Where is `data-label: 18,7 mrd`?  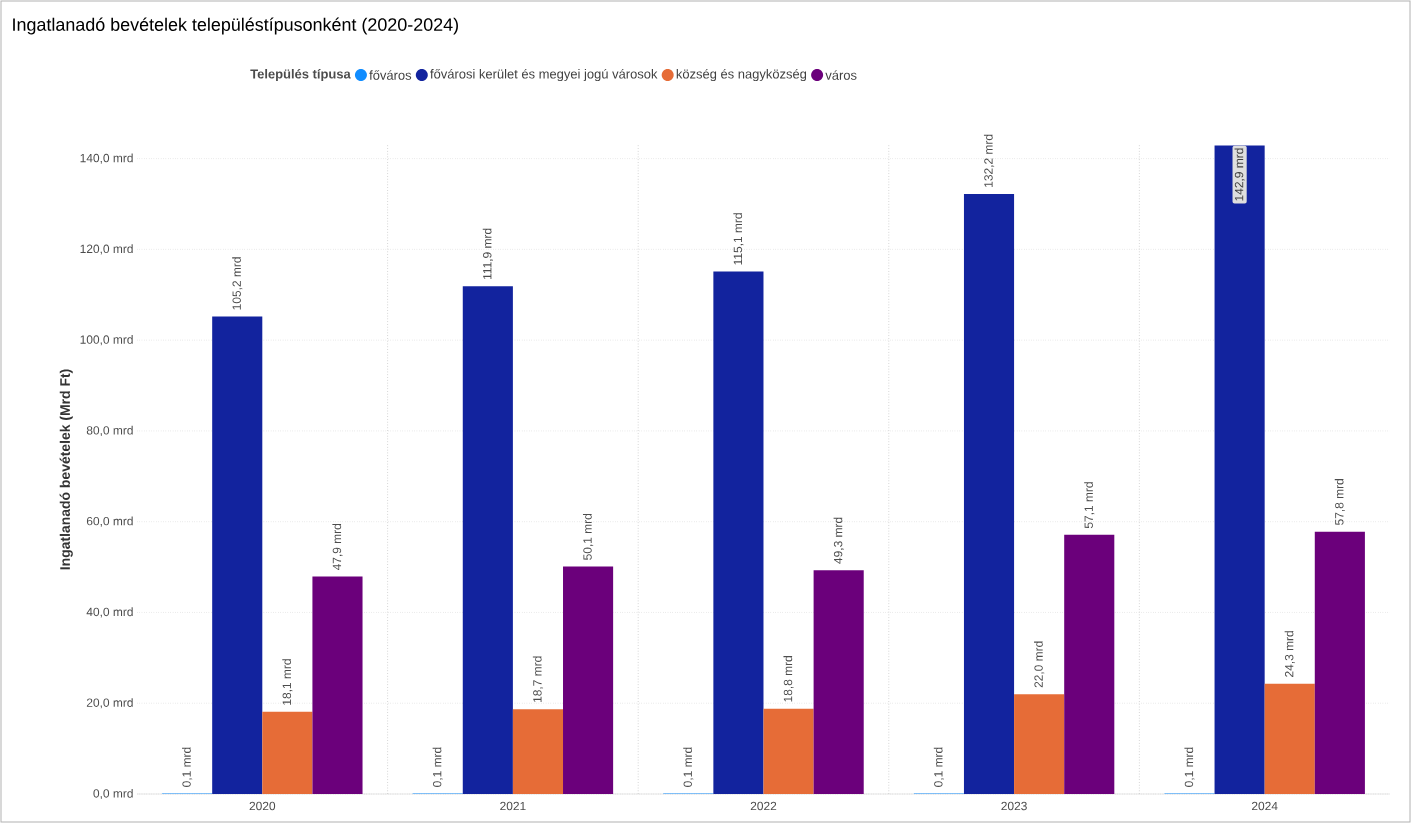 data-label: 18,7 mrd is located at coordinates (538, 679).